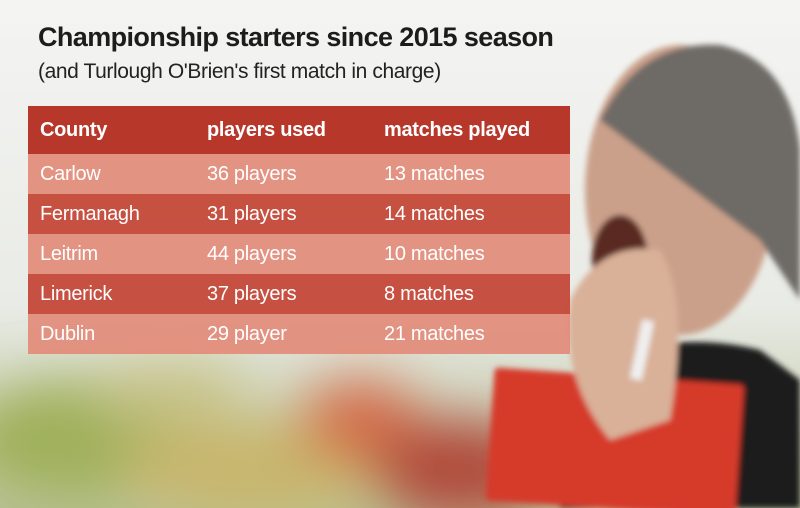  Describe the element at coordinates (111, 254) in the screenshot. I see `table-cell: Leitrim` at that location.